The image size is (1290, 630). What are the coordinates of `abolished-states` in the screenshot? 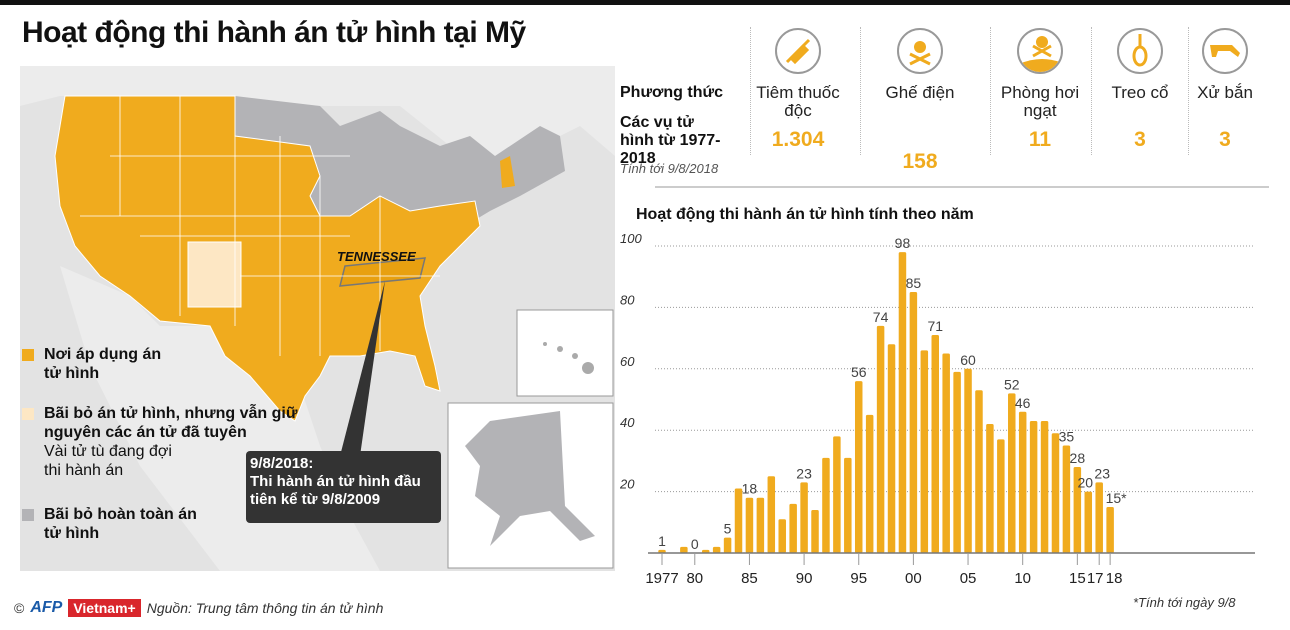 It's located at (400, 176).